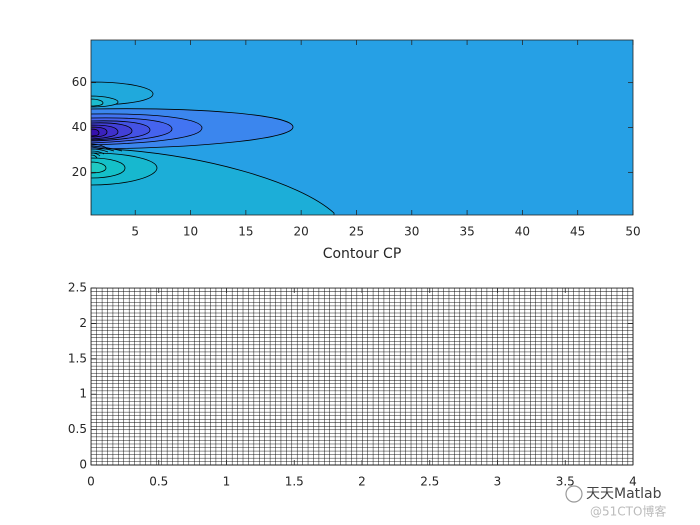 The width and height of the screenshot is (700, 525). I want to click on y-tick-label: 1.5, so click(77, 358).